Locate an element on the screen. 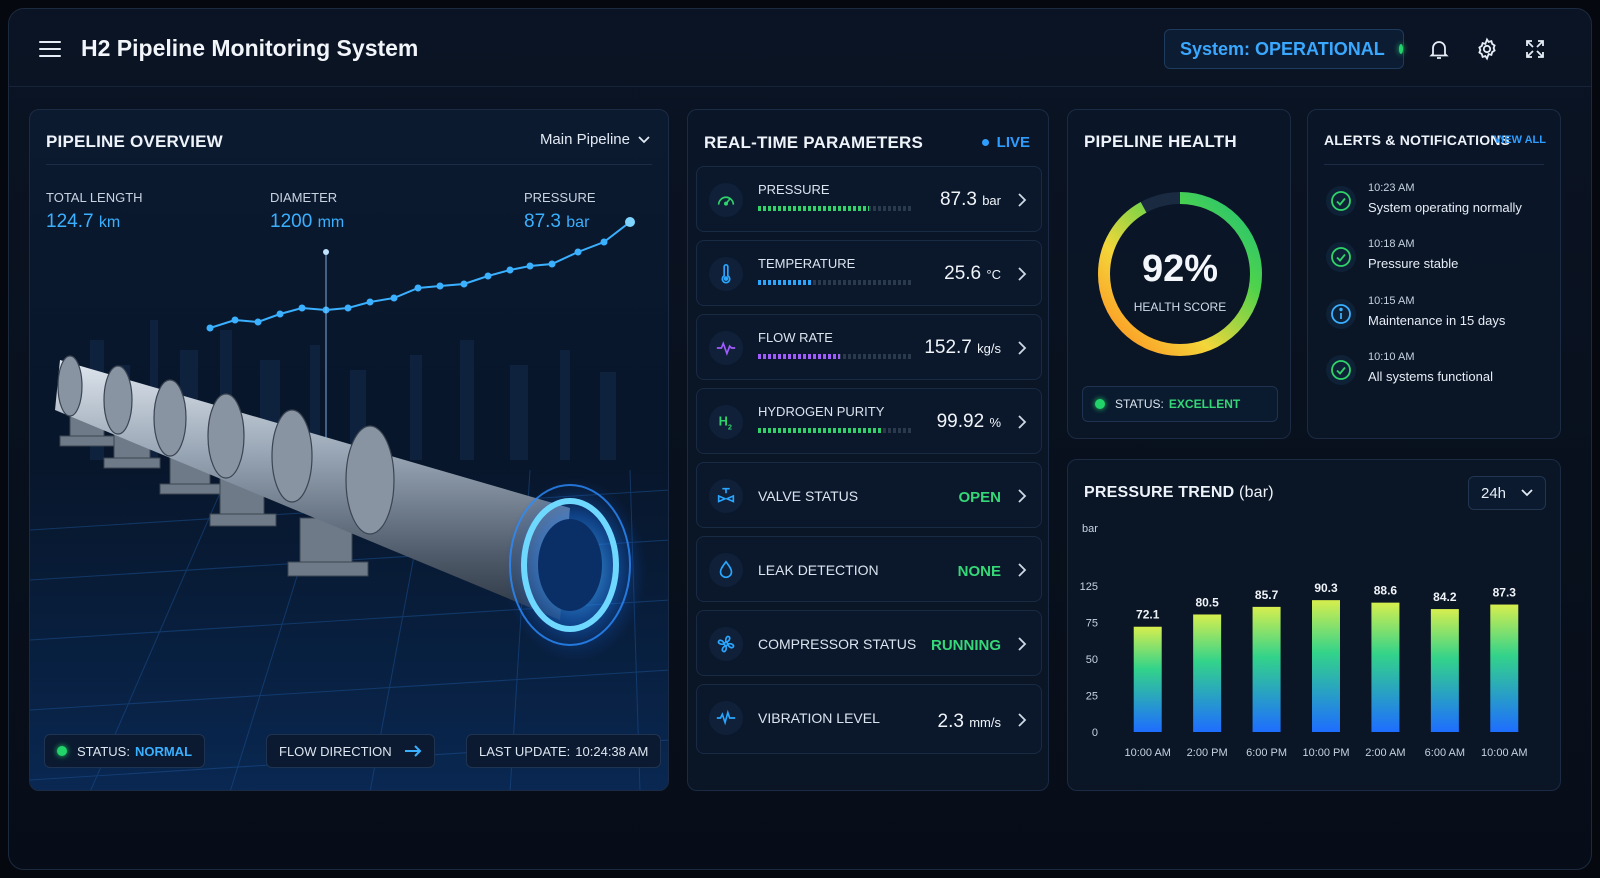 The image size is (1600, 878). last-update-pill: LAST UPDATE: 10:24:38 AM is located at coordinates (564, 751).